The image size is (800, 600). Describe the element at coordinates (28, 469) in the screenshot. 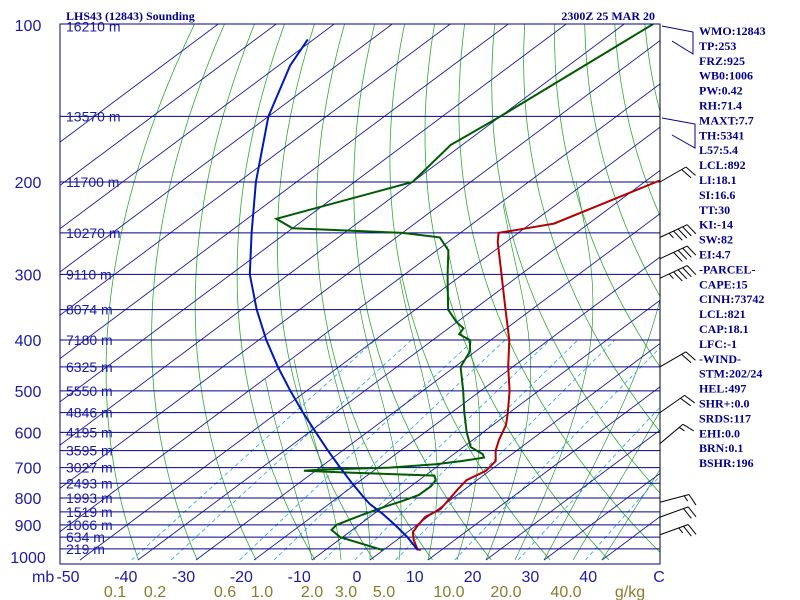

I see `pressure-tick-label: 700` at that location.